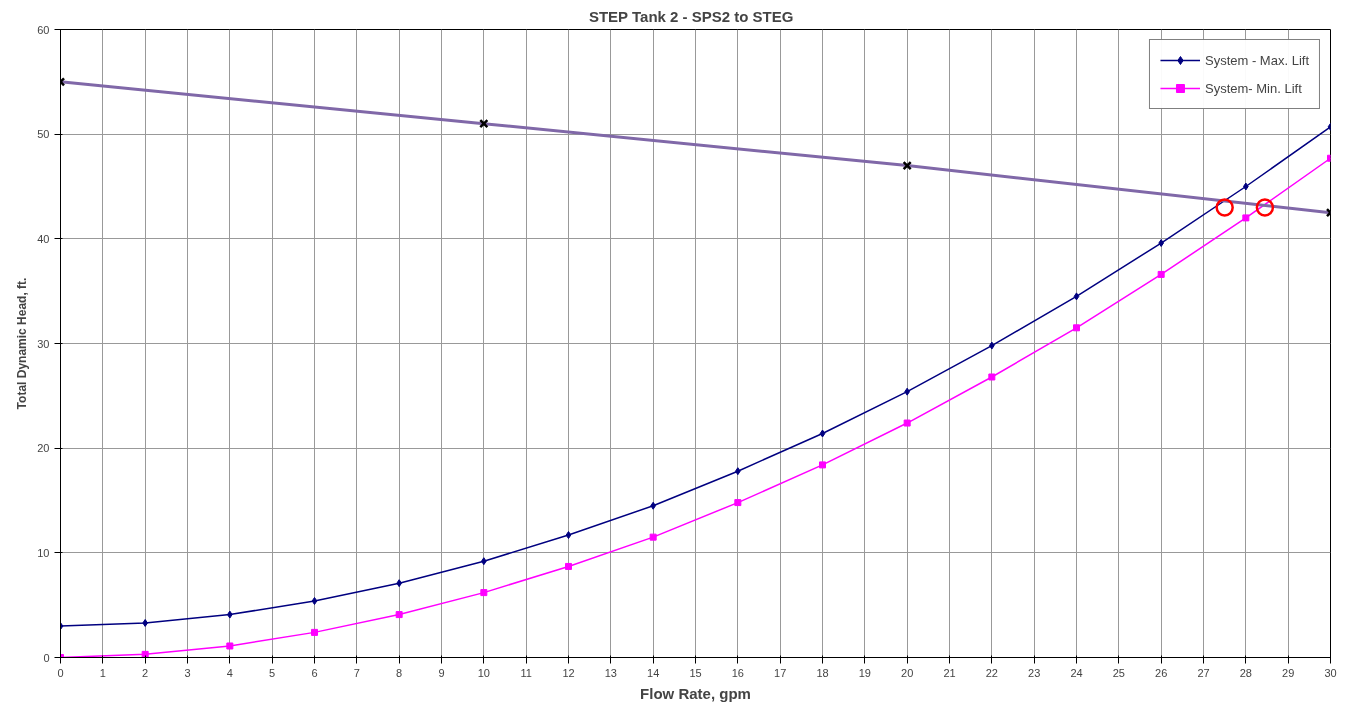 This screenshot has height=708, width=1364. Describe the element at coordinates (568, 672) in the screenshot. I see `x-tick-label: 12` at that location.